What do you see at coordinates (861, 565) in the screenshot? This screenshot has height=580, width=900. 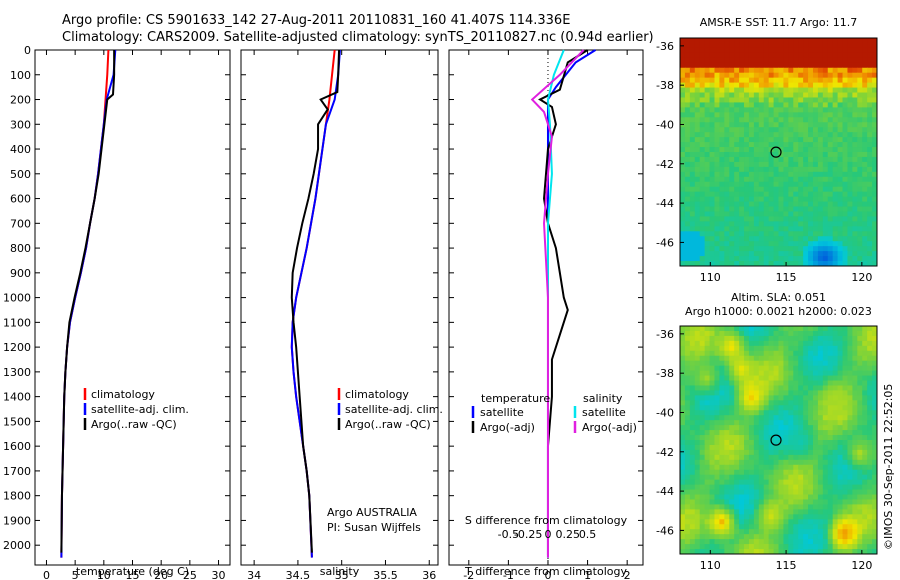 I see `x-tick-label: 120` at bounding box center [861, 565].